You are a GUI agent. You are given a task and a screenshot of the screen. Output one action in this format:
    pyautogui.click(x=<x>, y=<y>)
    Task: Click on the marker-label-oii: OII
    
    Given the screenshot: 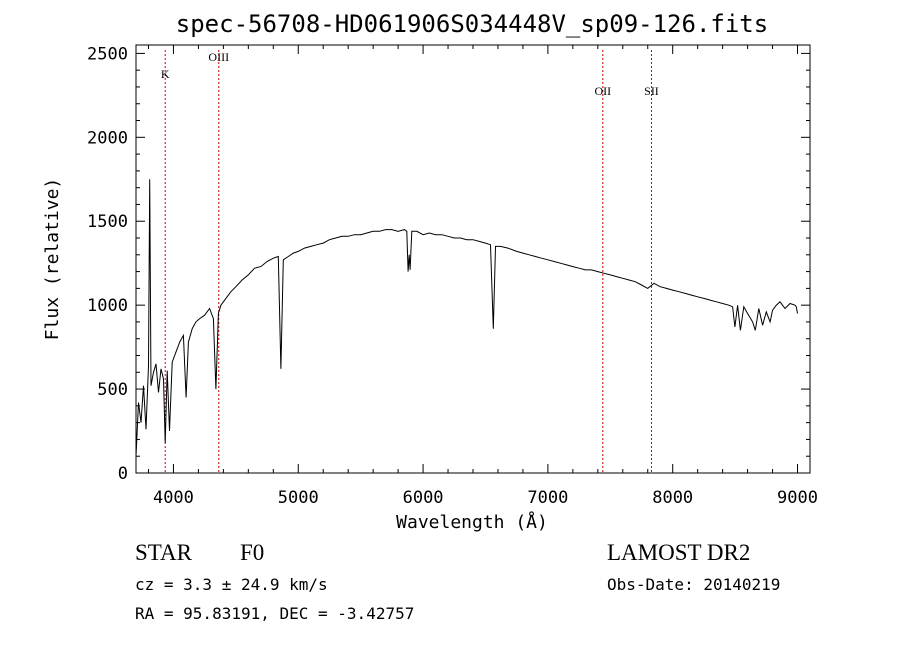 What is the action you would take?
    pyautogui.click(x=602, y=91)
    